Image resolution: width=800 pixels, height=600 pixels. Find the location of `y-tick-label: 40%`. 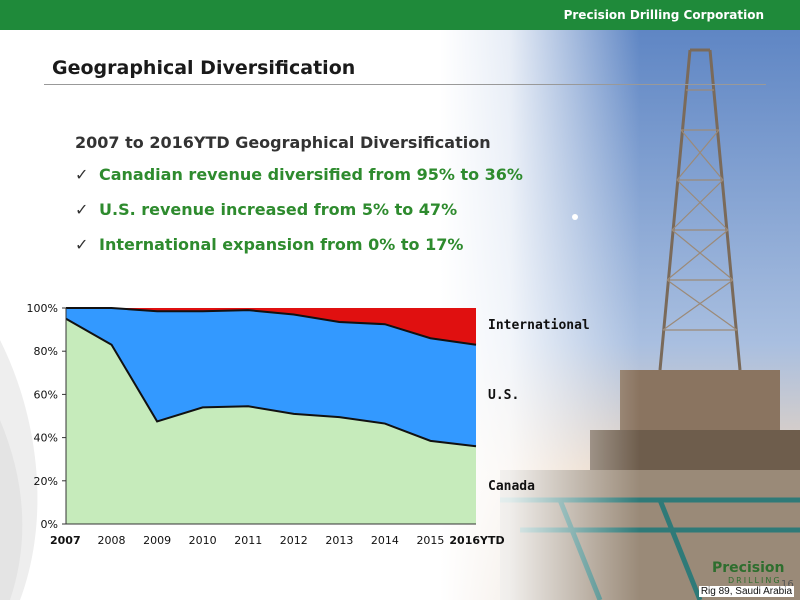

y-tick-label: 40% is located at coordinates (46, 438).